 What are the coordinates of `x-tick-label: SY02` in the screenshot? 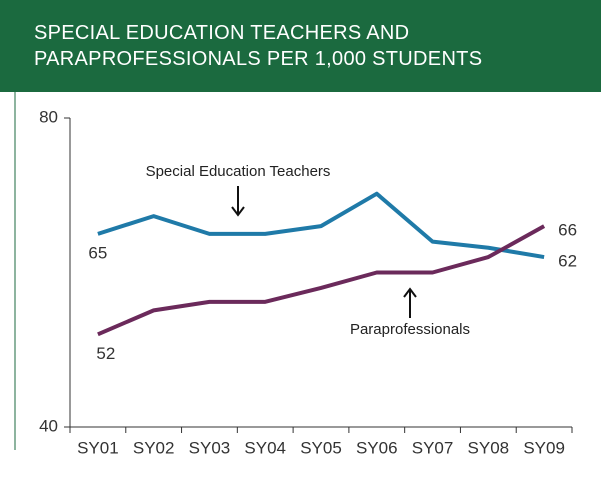 It's located at (154, 447).